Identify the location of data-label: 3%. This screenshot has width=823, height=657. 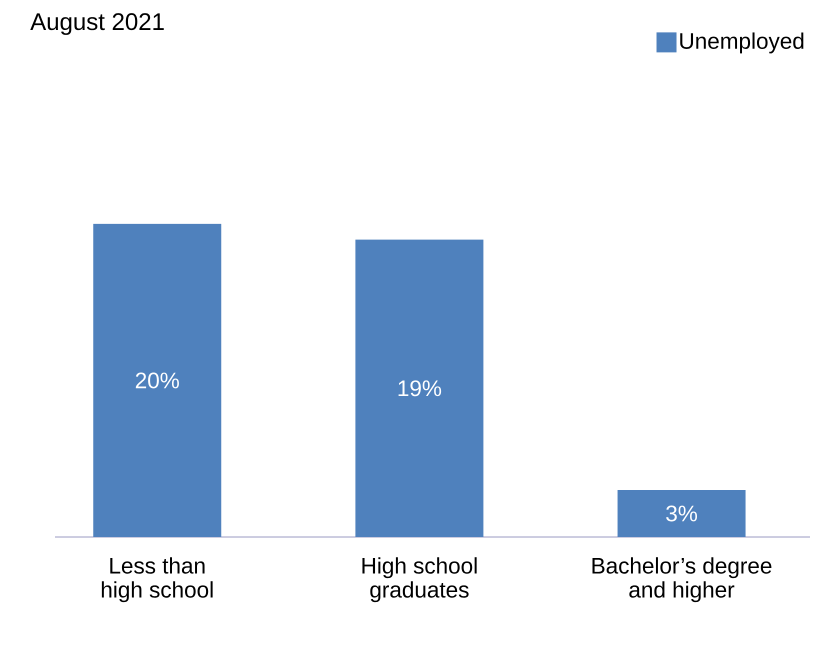
(682, 514).